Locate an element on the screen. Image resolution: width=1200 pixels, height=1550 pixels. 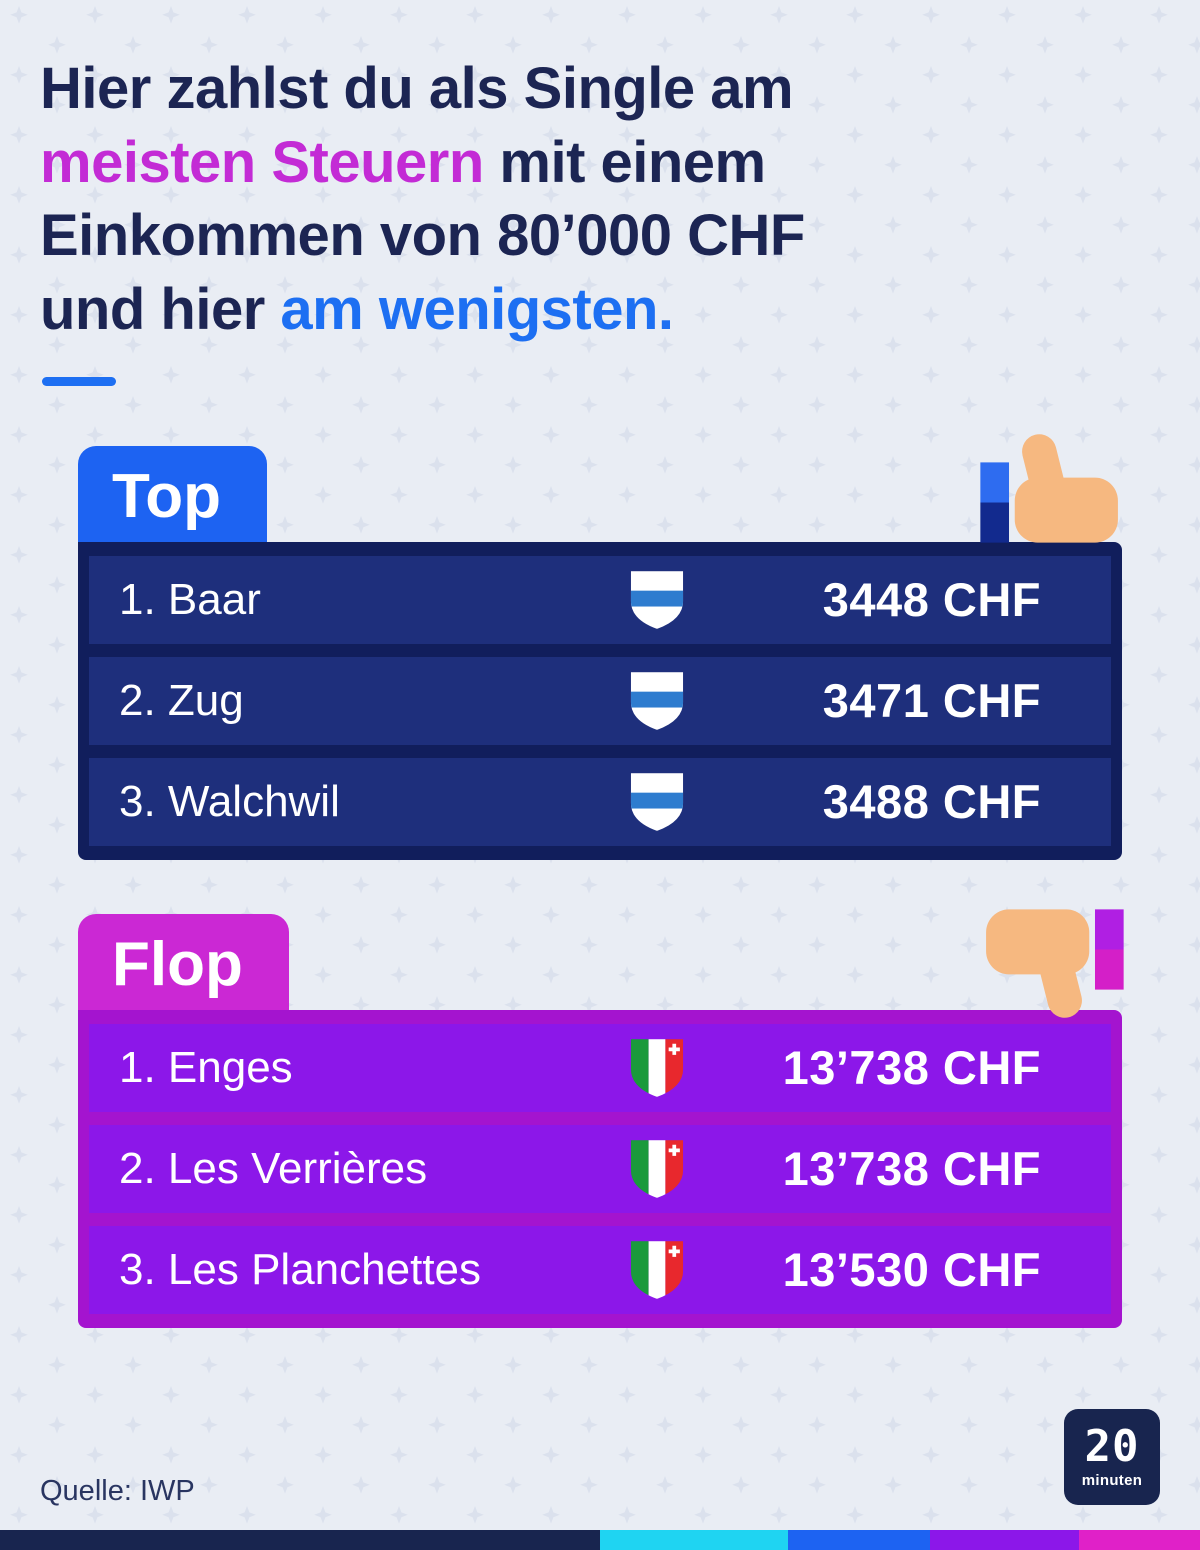
table-row: 3. Les Planchettes 13’530 CHF is located at coordinates (600, 1269).